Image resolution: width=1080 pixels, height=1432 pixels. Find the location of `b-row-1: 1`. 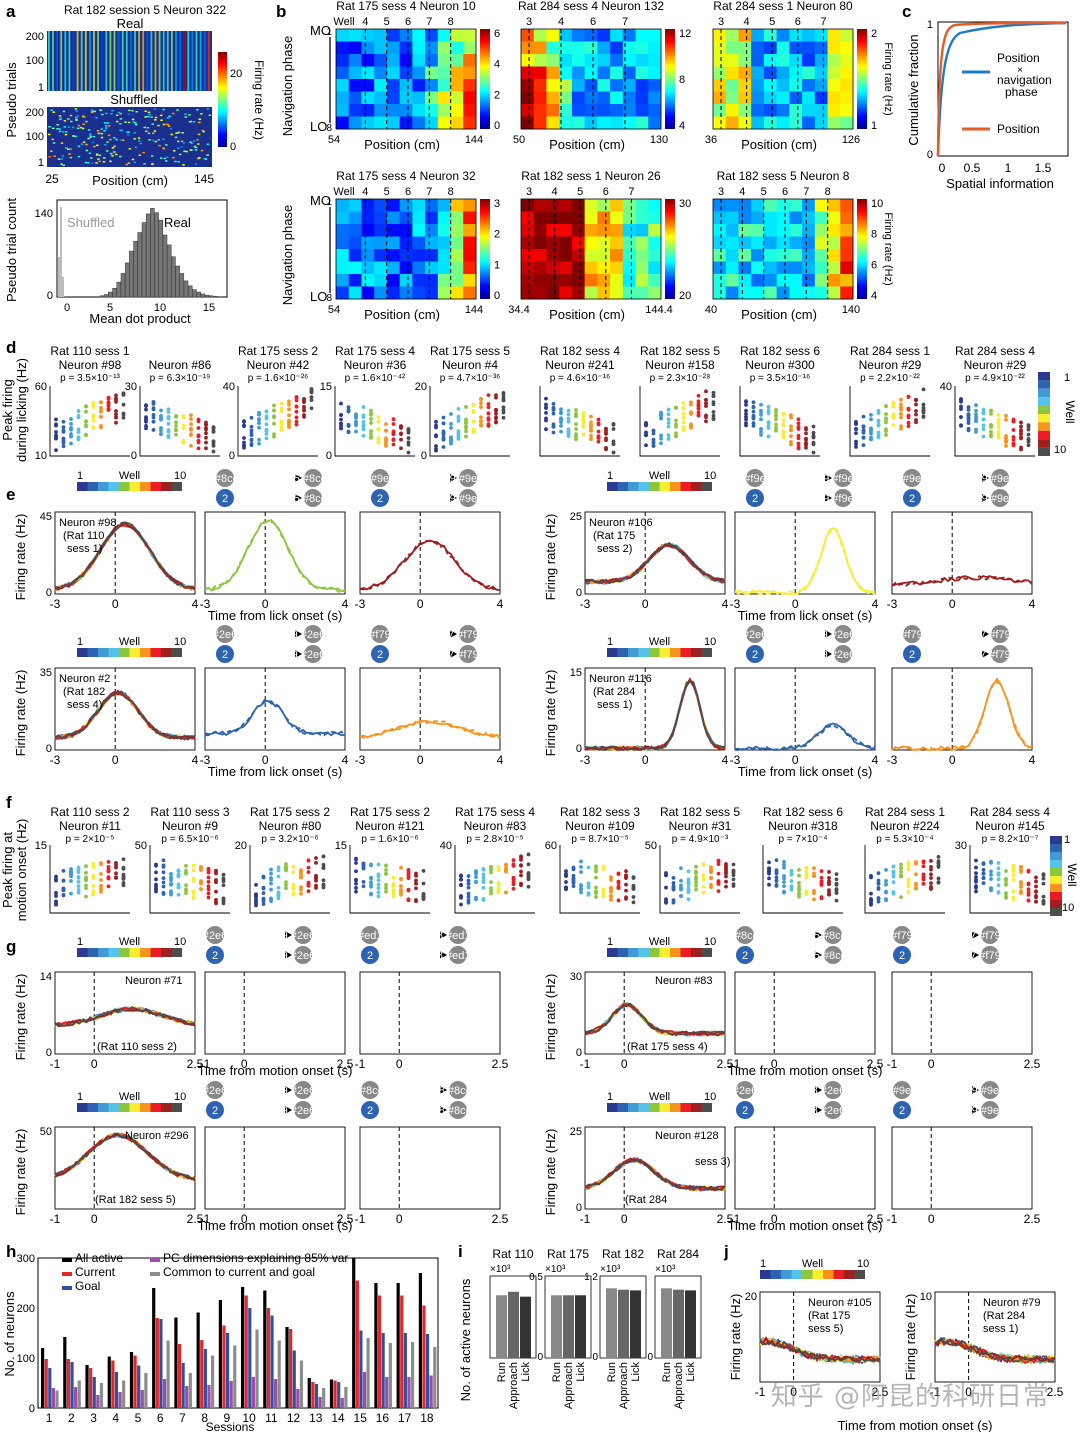

b-row-1: 1 is located at coordinates (329, 32).